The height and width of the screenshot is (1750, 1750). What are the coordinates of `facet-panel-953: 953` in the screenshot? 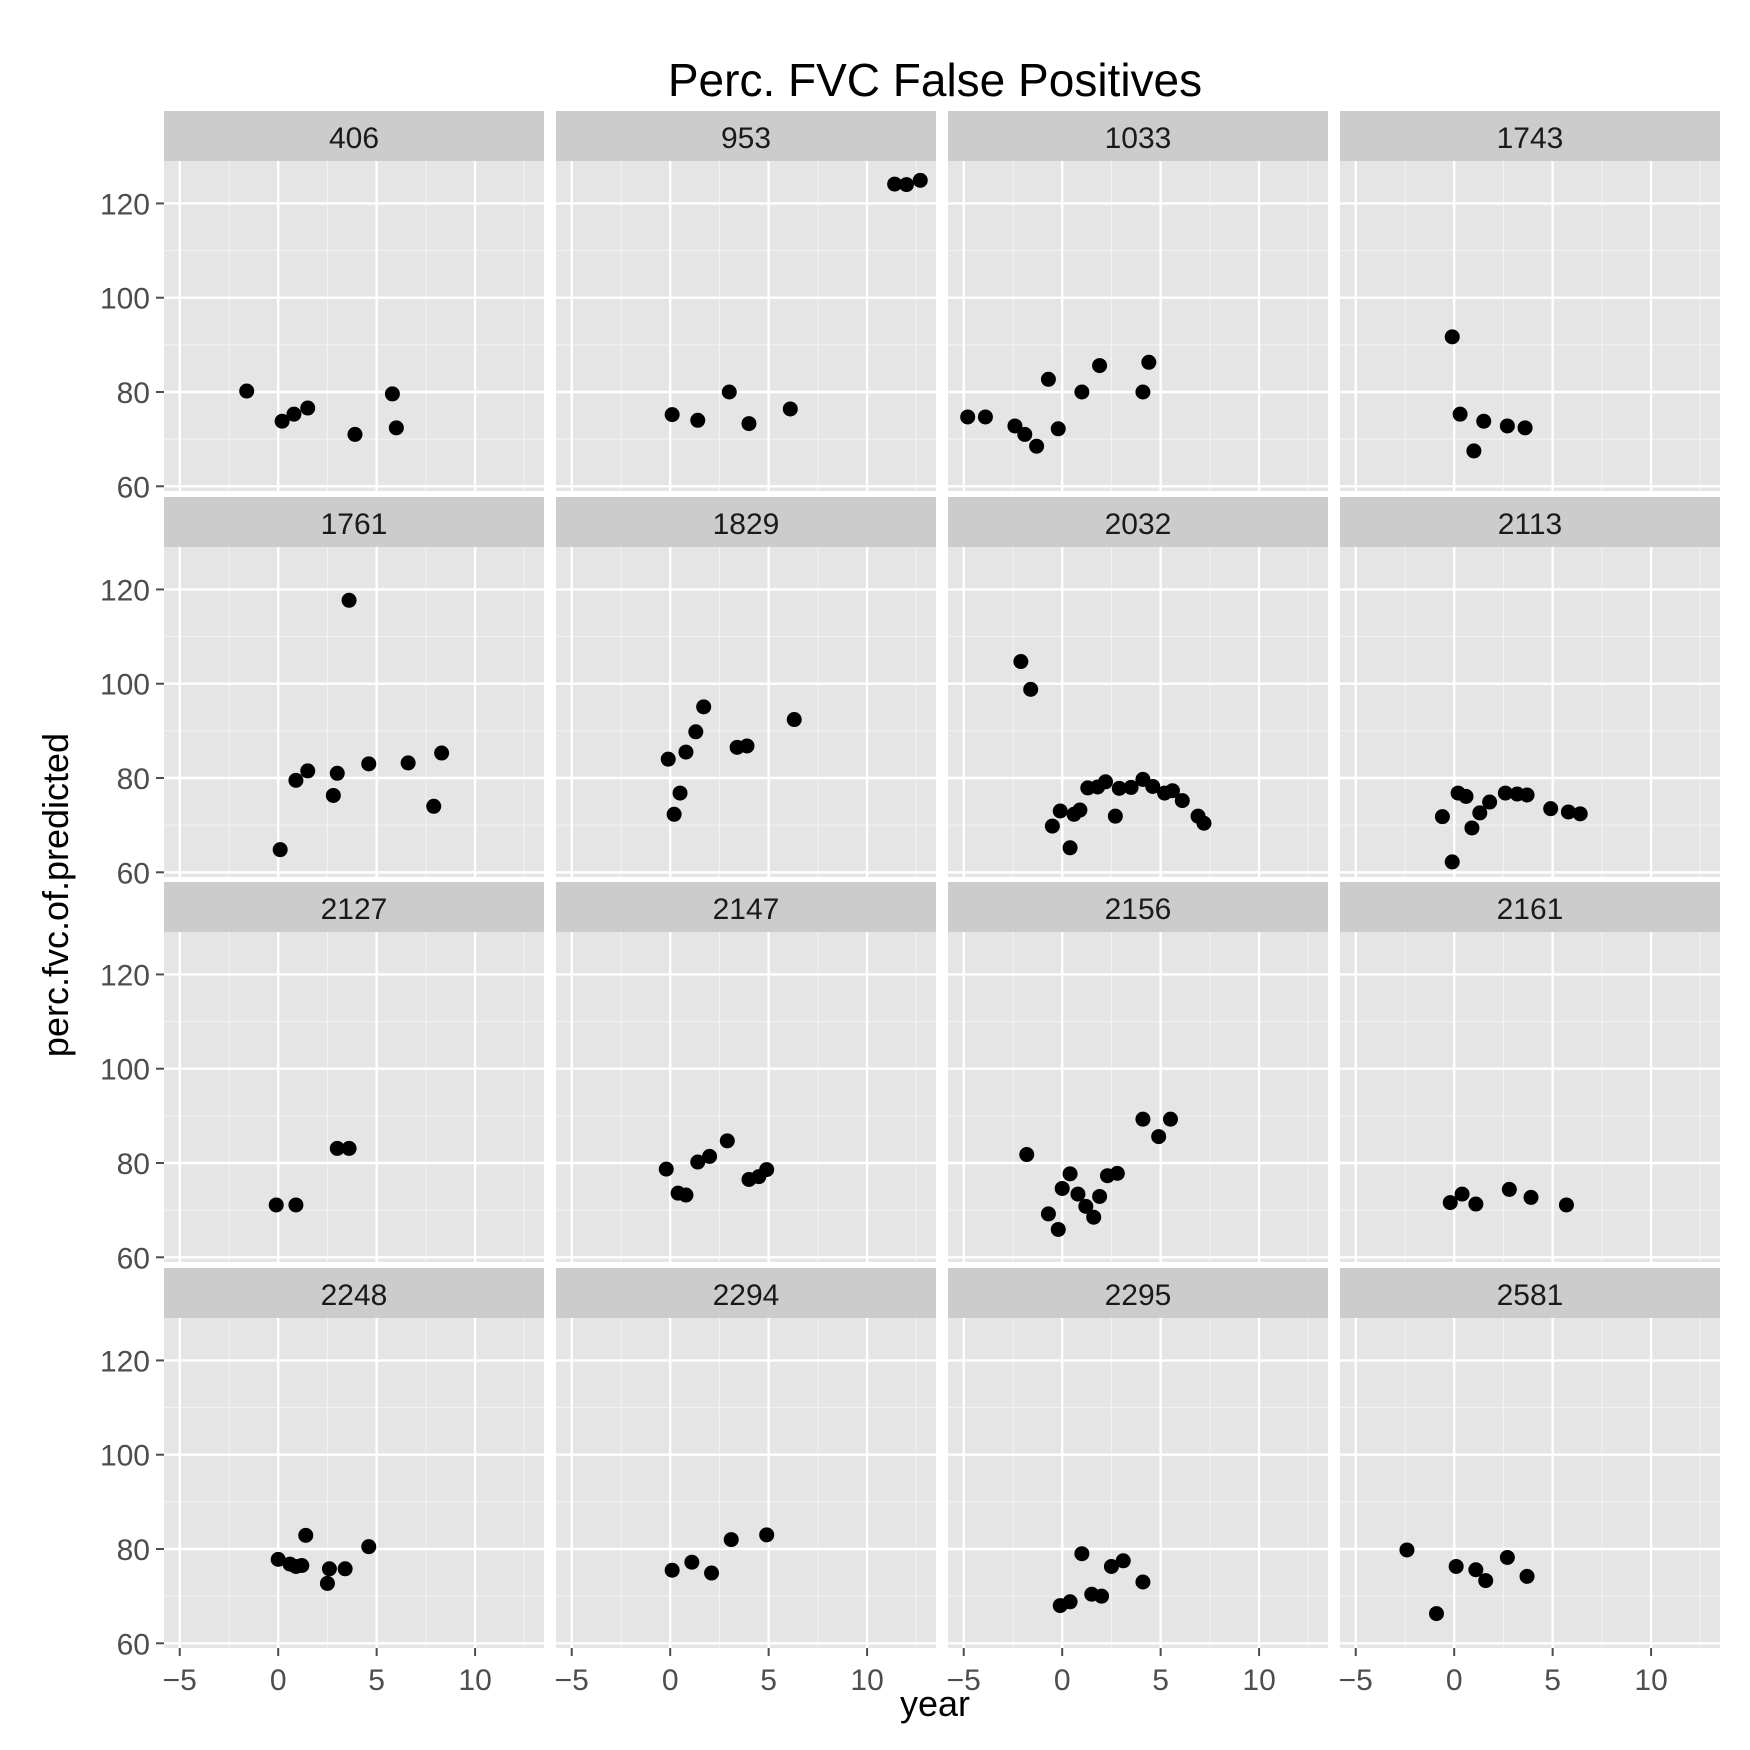 It's located at (746, 301).